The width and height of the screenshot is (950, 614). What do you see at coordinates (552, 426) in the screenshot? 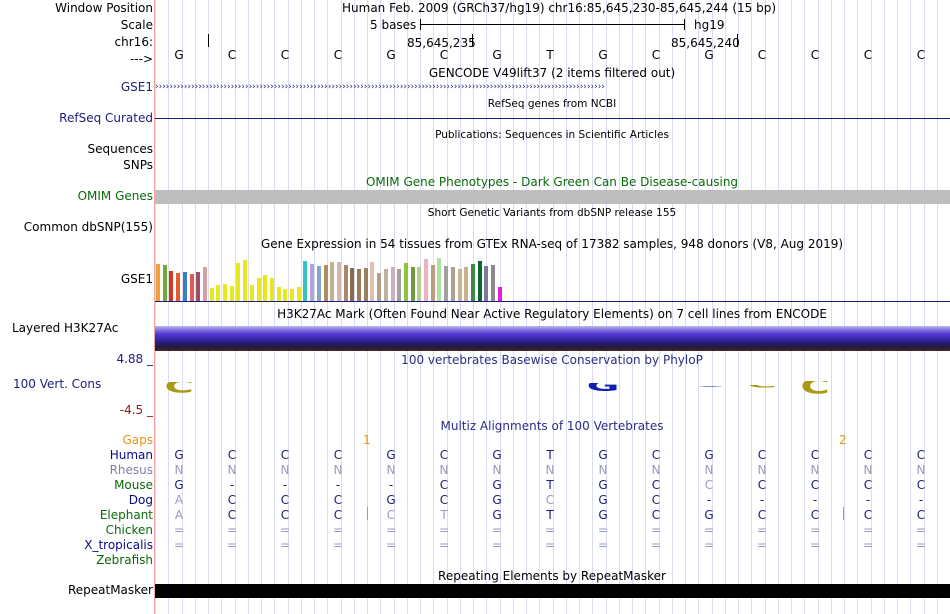
I see `multiz-track-title: Multiz Alignments of 100 Vertebrates` at bounding box center [552, 426].